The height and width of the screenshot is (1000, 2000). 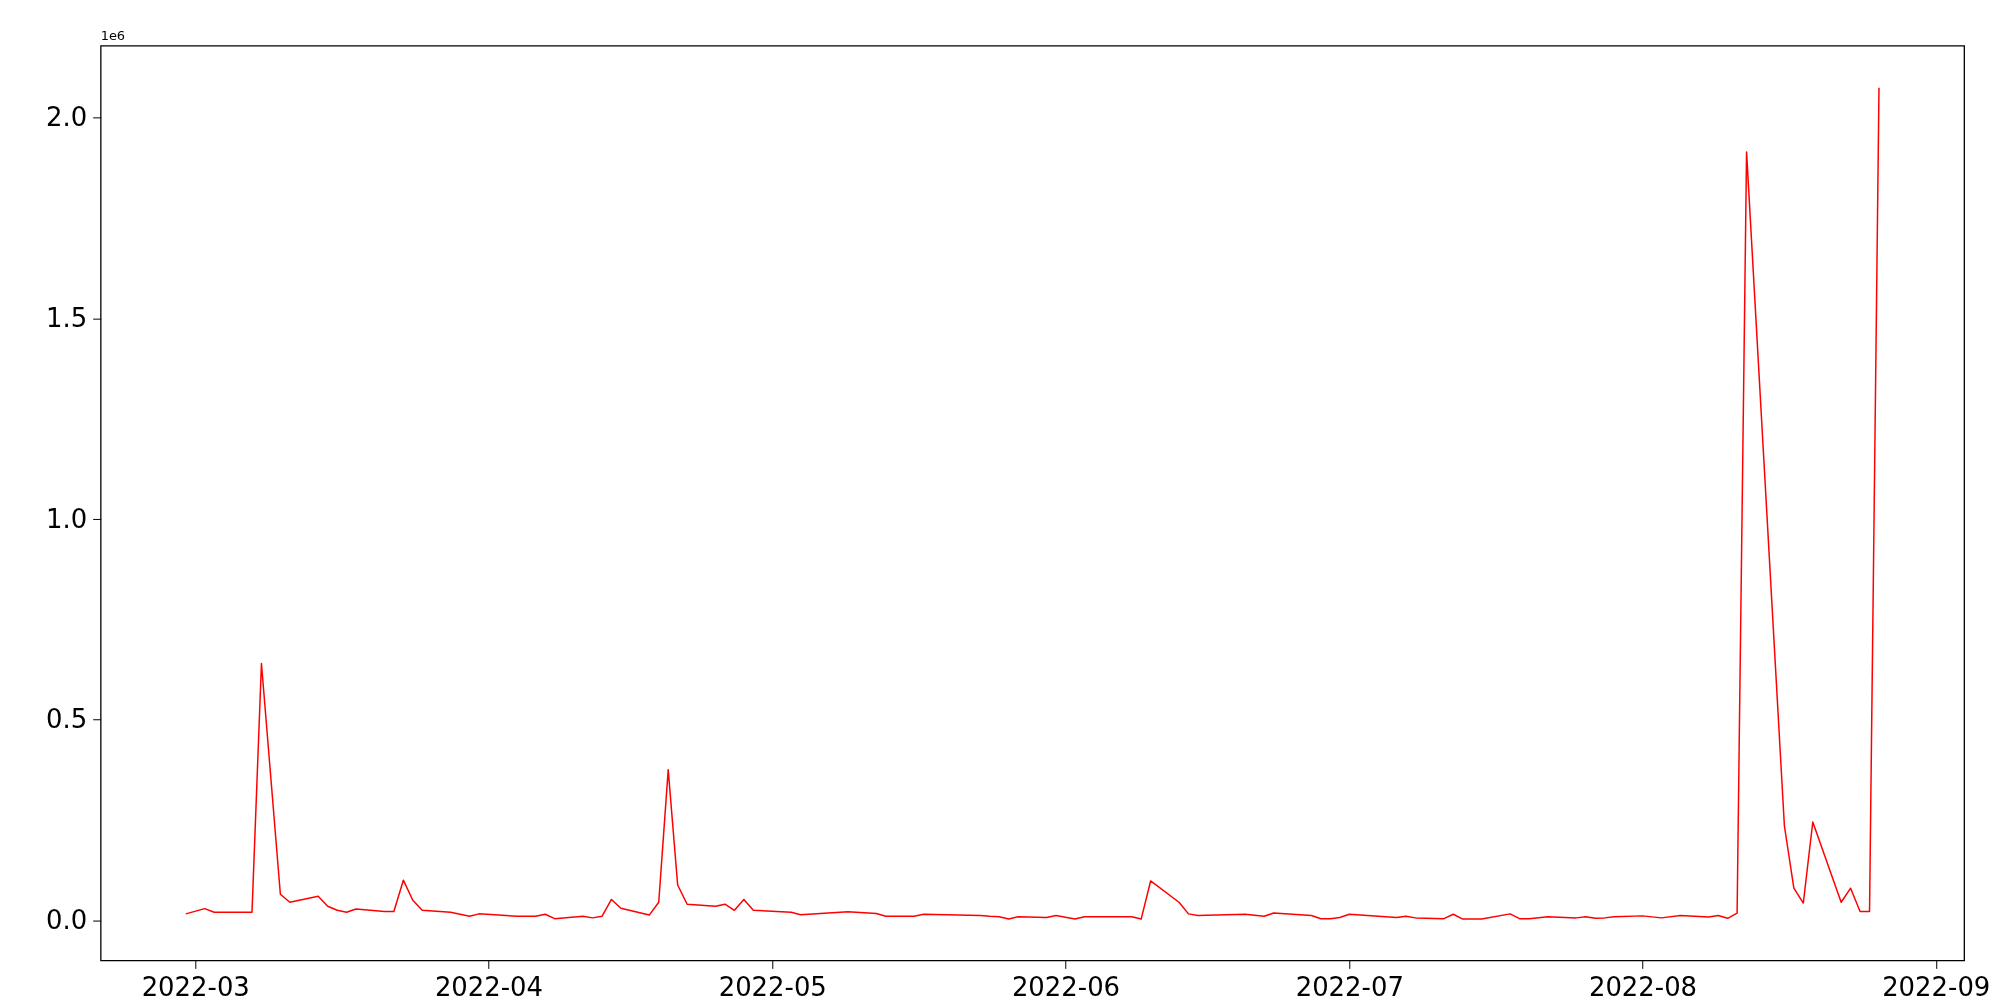 I want to click on x-tick-label: 2022-04, so click(x=489, y=985).